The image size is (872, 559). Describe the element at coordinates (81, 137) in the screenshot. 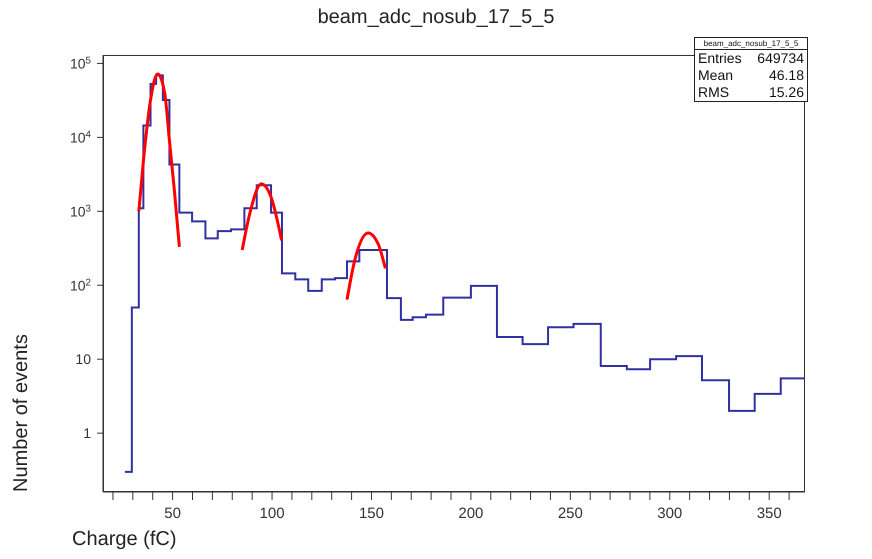

I see `y-tick-label: 10$^{4}$` at that location.